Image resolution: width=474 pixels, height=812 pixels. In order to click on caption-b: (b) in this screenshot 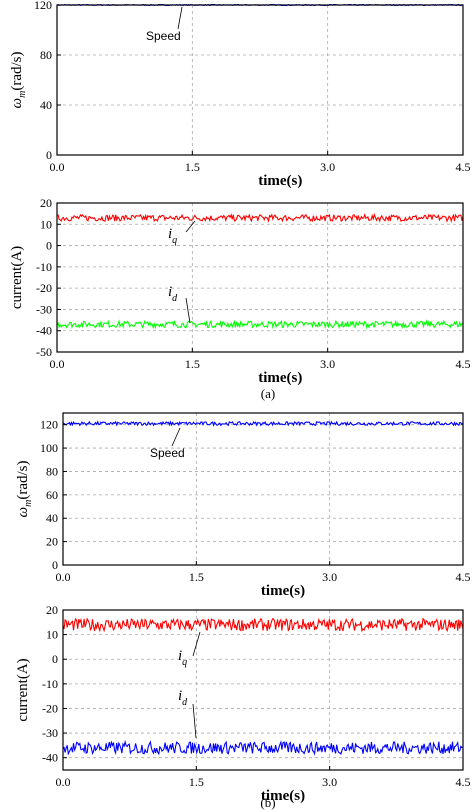, I will do `click(267, 802)`.